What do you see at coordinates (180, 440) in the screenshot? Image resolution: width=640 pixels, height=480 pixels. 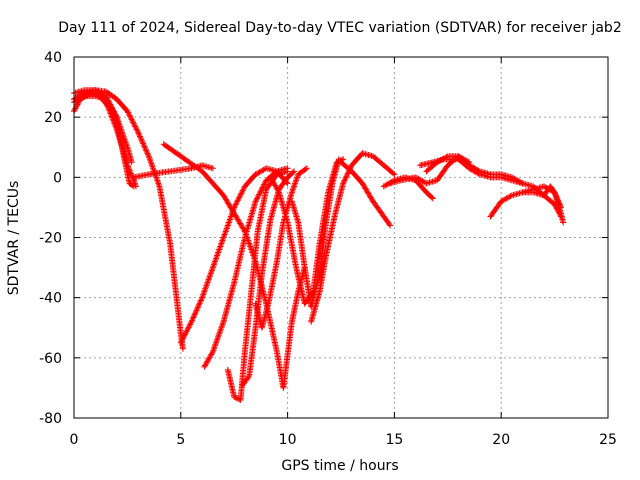 I see `x-tick-label: 5` at bounding box center [180, 440].